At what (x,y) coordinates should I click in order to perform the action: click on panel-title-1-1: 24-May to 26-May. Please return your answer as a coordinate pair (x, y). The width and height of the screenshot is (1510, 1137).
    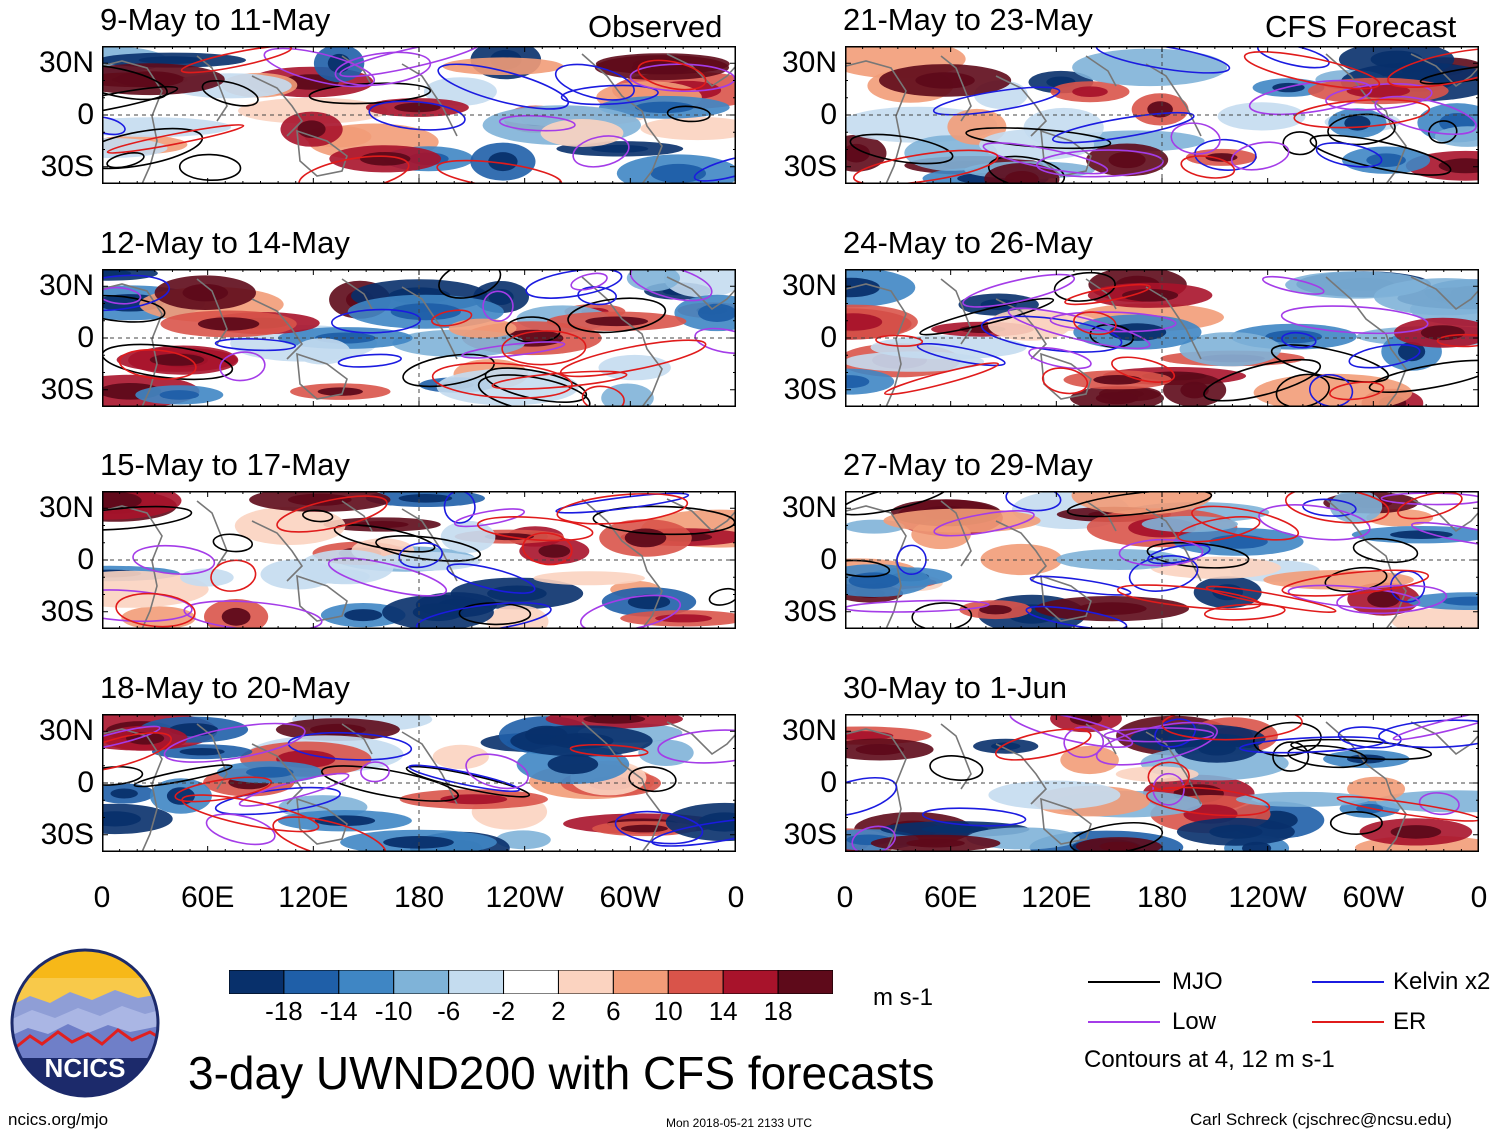
    Looking at the image, I should click on (968, 242).